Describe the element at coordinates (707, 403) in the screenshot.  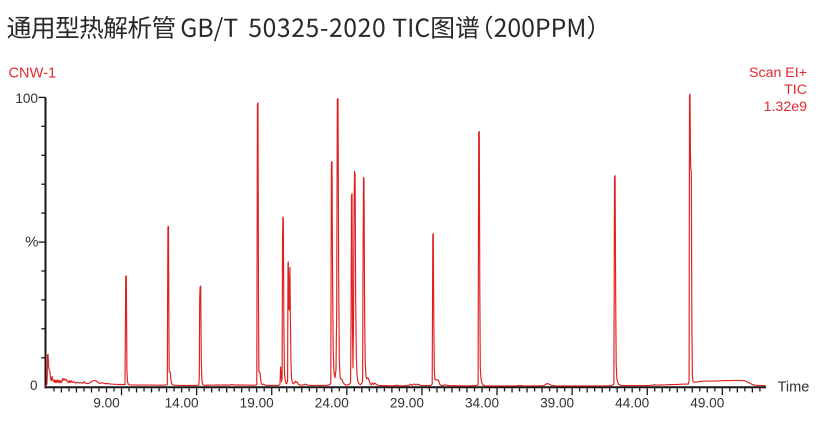
I see `svg-text: 49.00` at that location.